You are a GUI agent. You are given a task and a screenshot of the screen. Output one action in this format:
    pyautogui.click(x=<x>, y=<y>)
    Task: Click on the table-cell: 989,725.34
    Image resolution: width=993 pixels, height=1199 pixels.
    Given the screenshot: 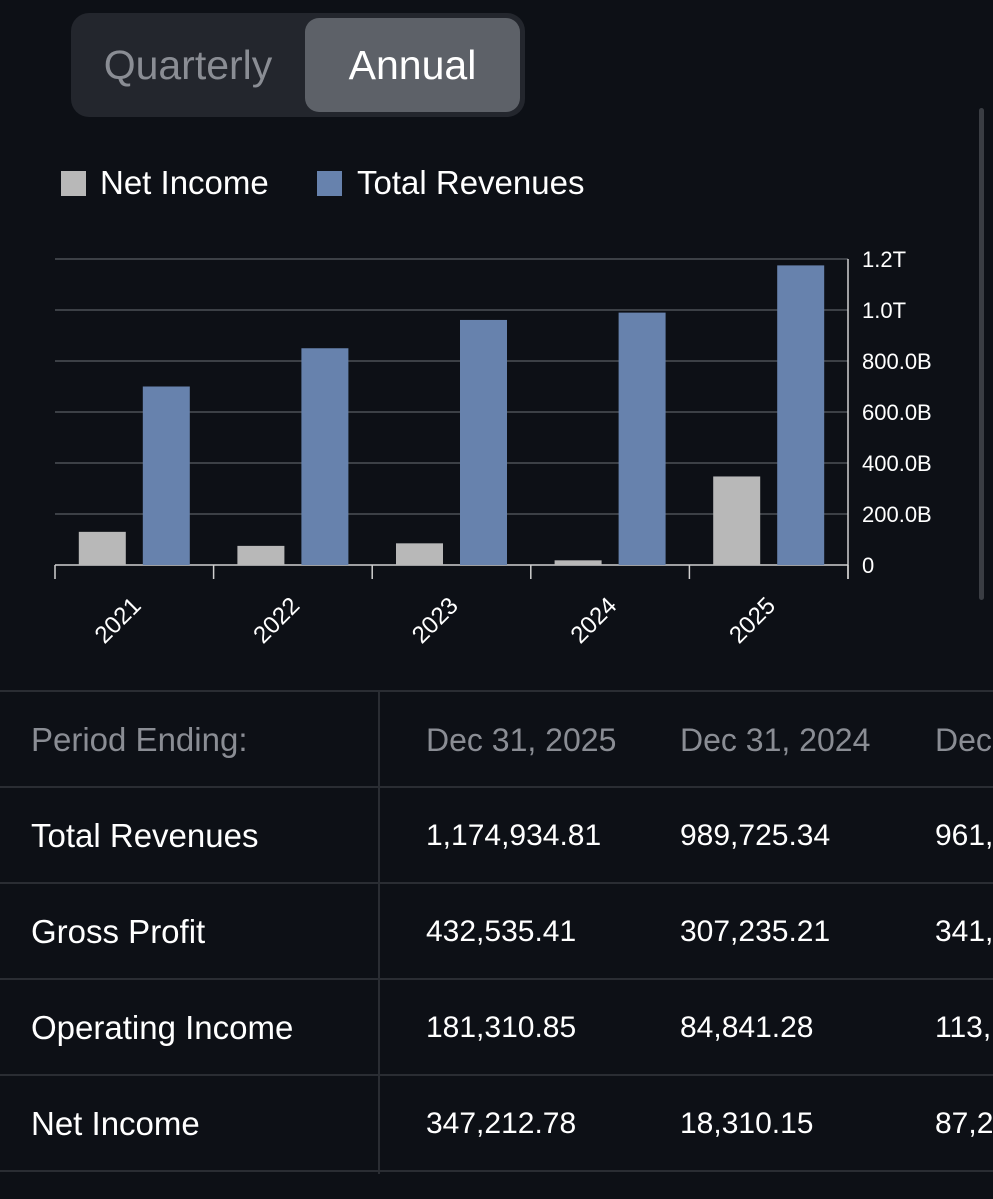 What is the action you would take?
    pyautogui.click(x=755, y=835)
    